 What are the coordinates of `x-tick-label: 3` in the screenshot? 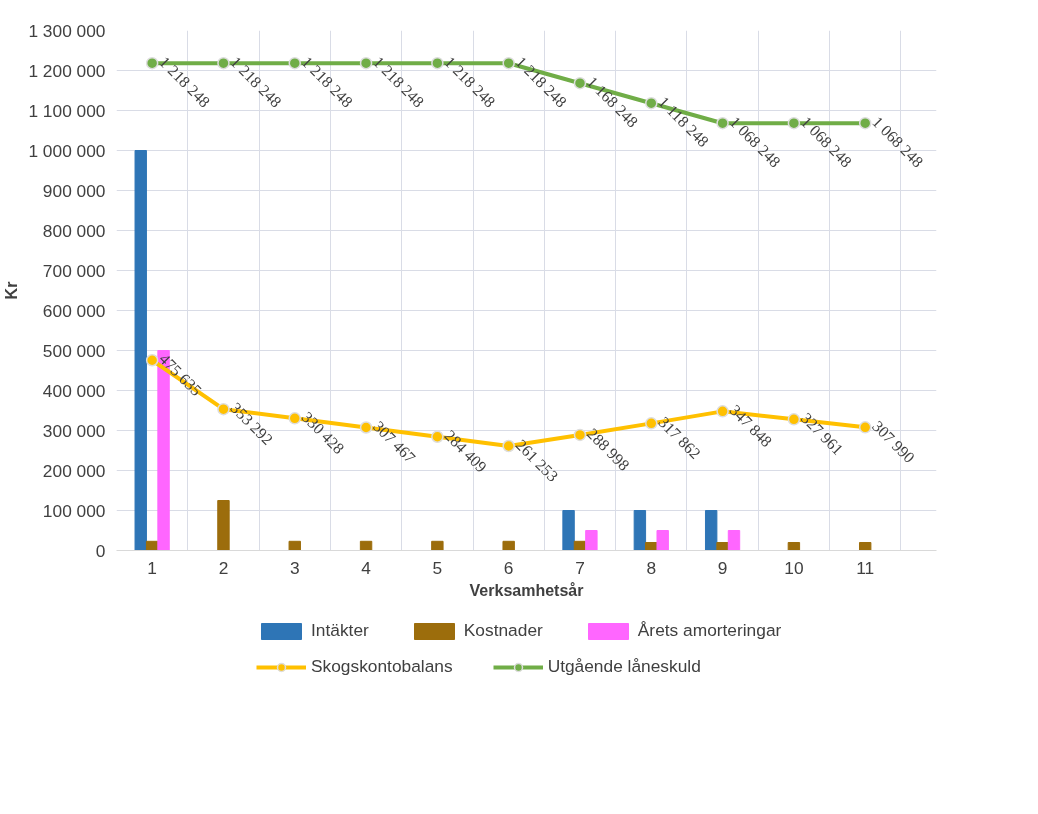 It's located at (294, 567).